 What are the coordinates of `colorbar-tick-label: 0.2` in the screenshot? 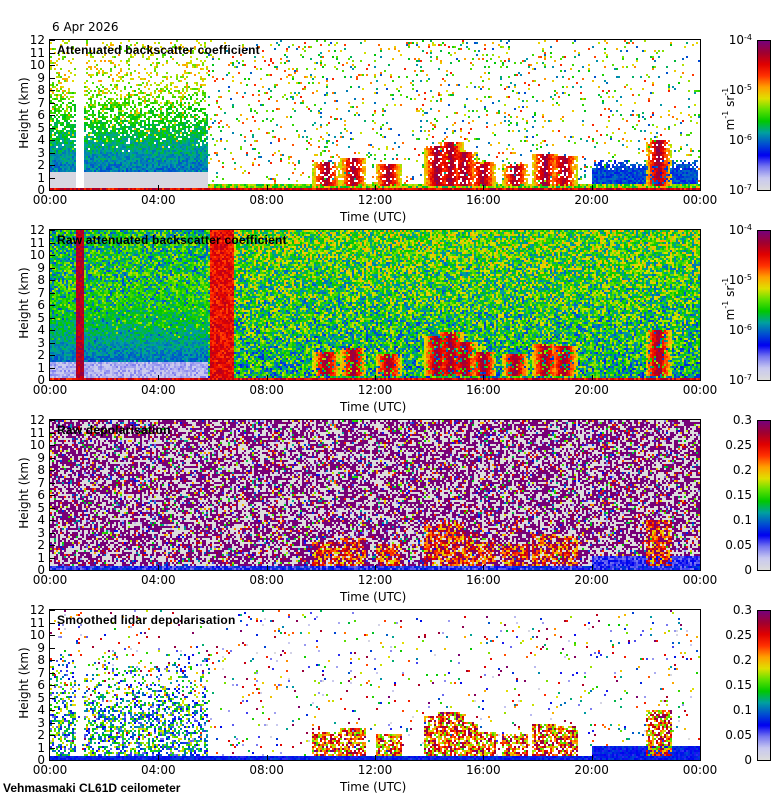 It's located at (742, 470).